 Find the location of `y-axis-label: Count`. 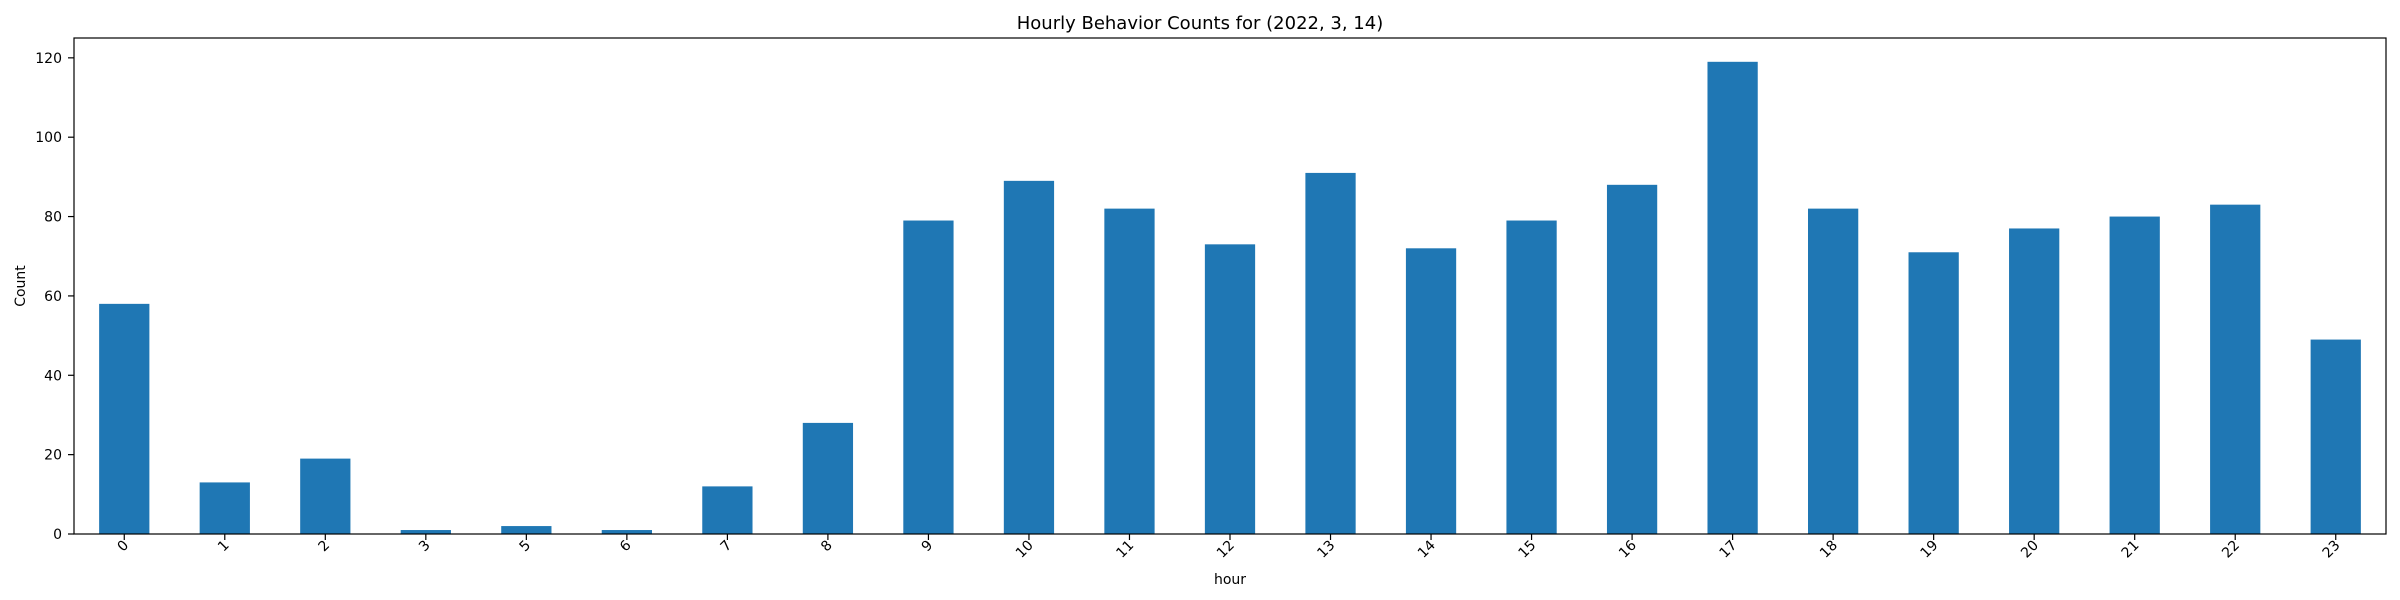

y-axis-label: Count is located at coordinates (21, 286).